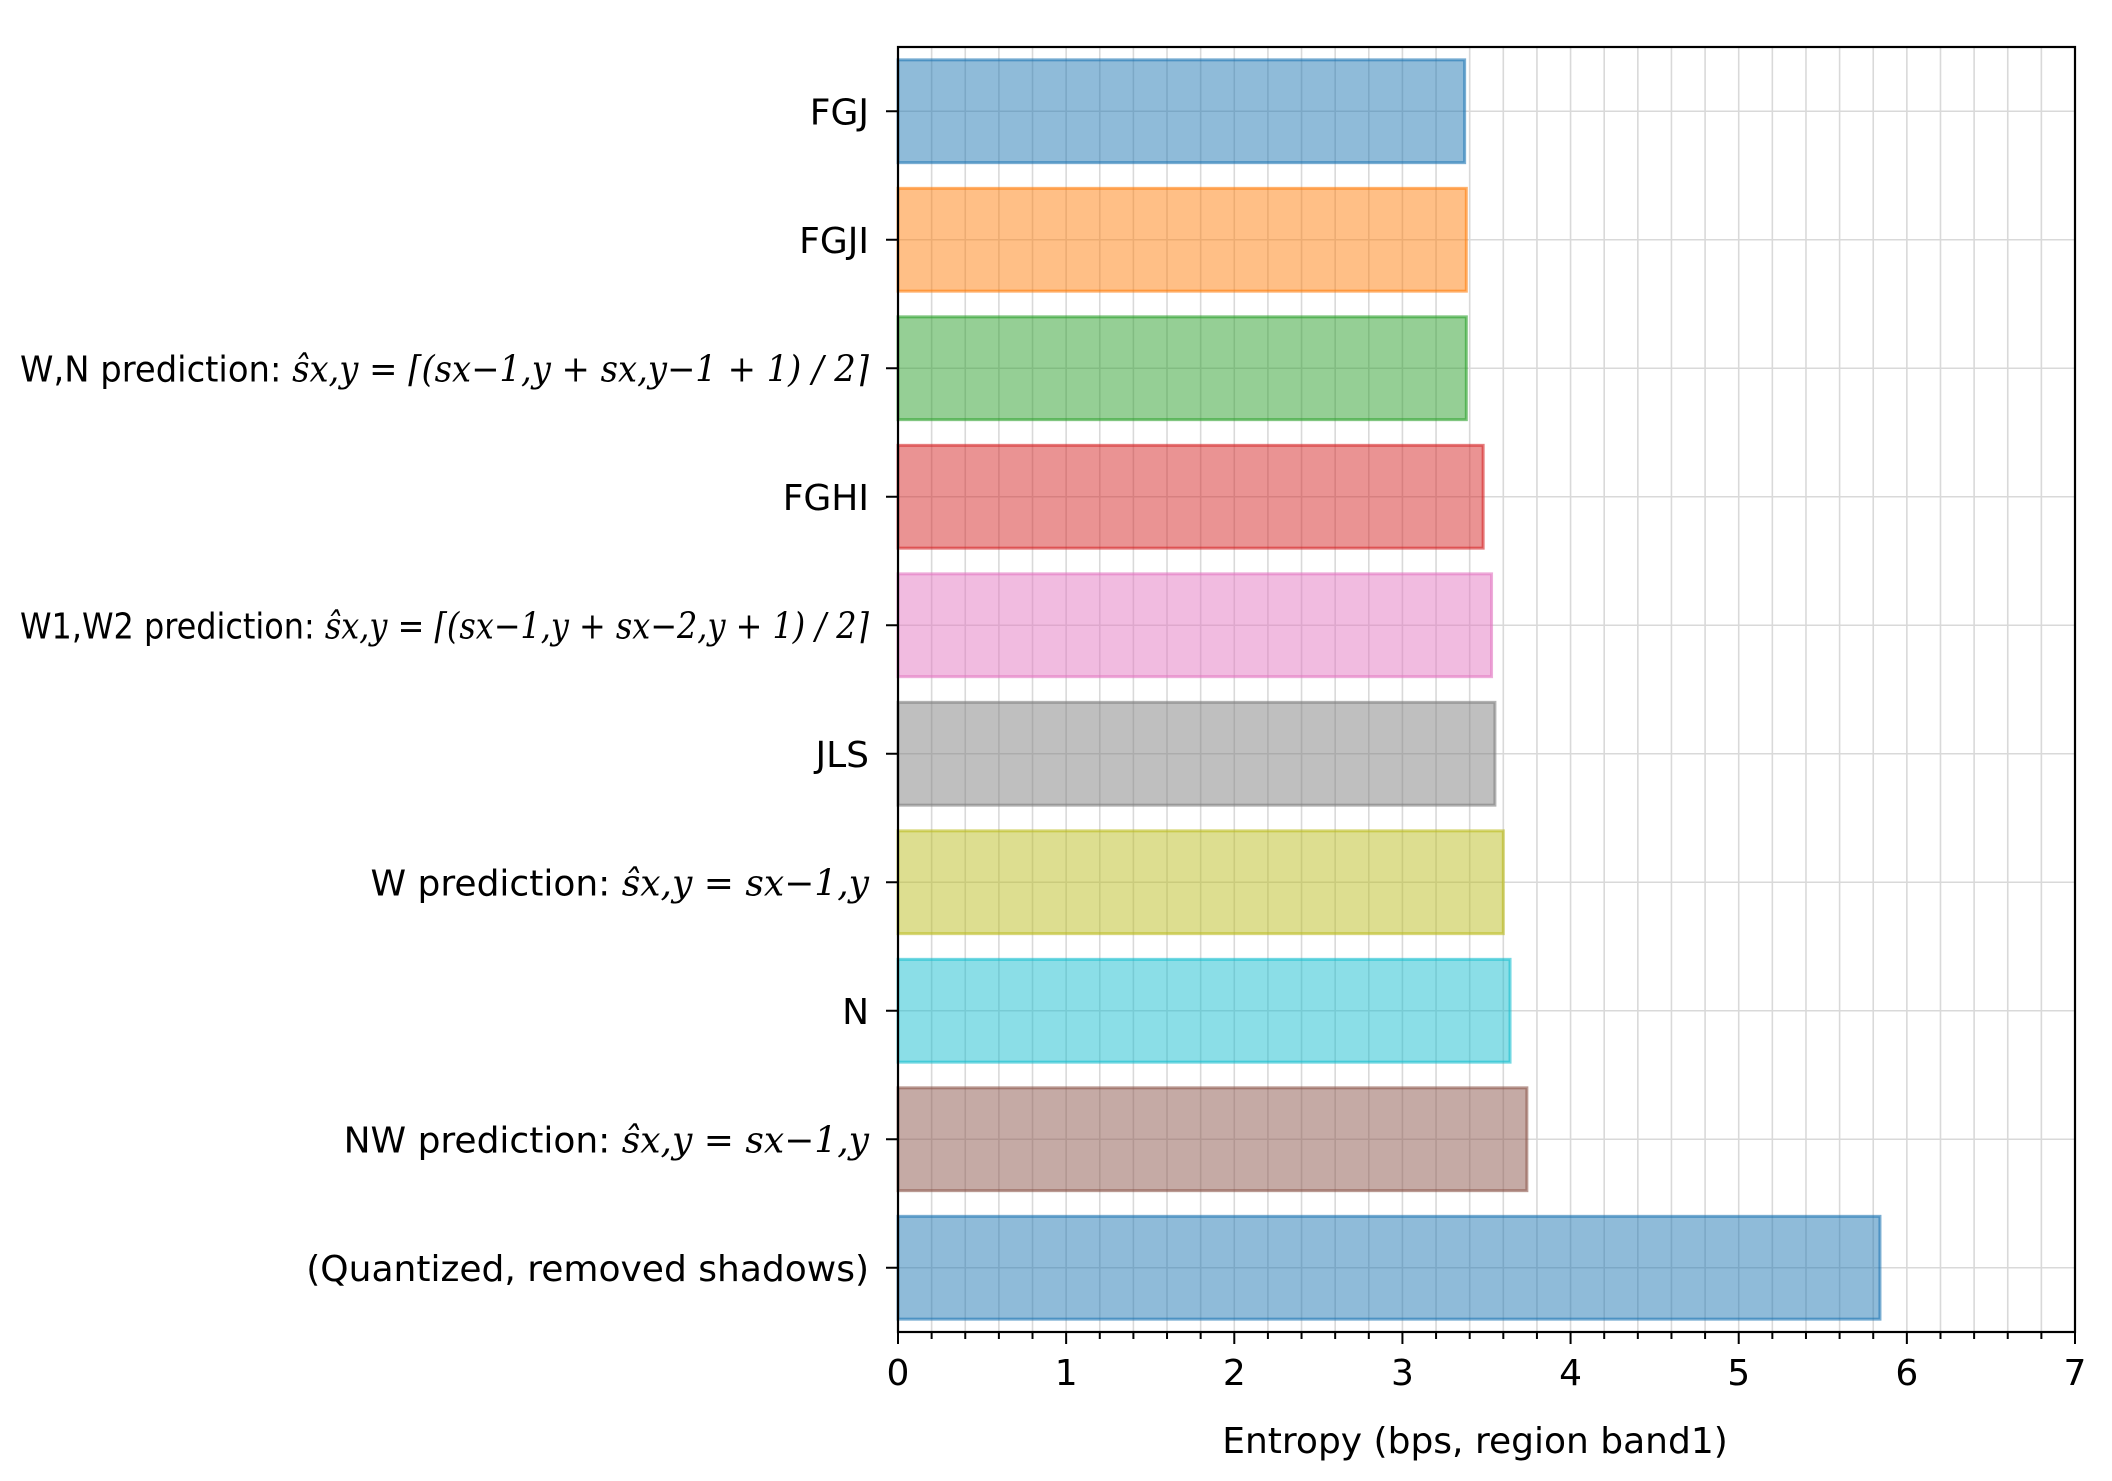 The width and height of the screenshot is (2112, 1481). I want to click on category-label: (Quantized, removed shadows), so click(587, 1269).